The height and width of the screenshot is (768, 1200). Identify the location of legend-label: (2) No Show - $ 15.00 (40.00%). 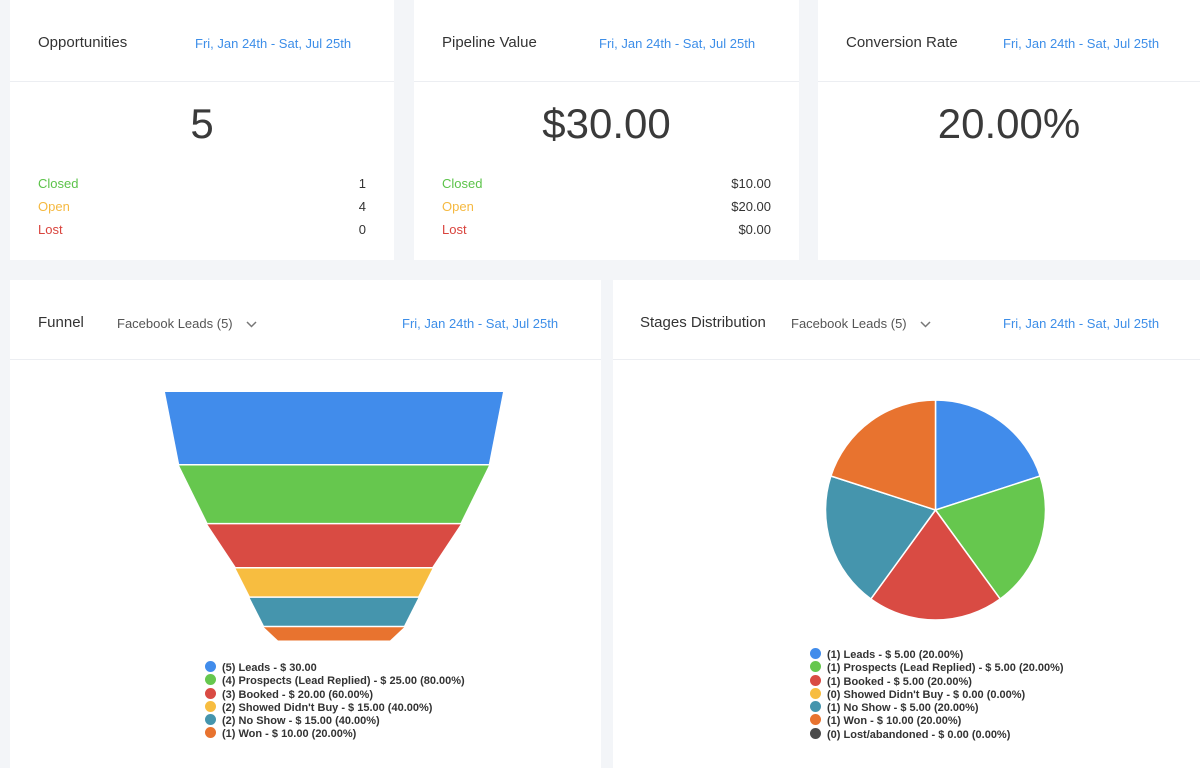
(301, 721).